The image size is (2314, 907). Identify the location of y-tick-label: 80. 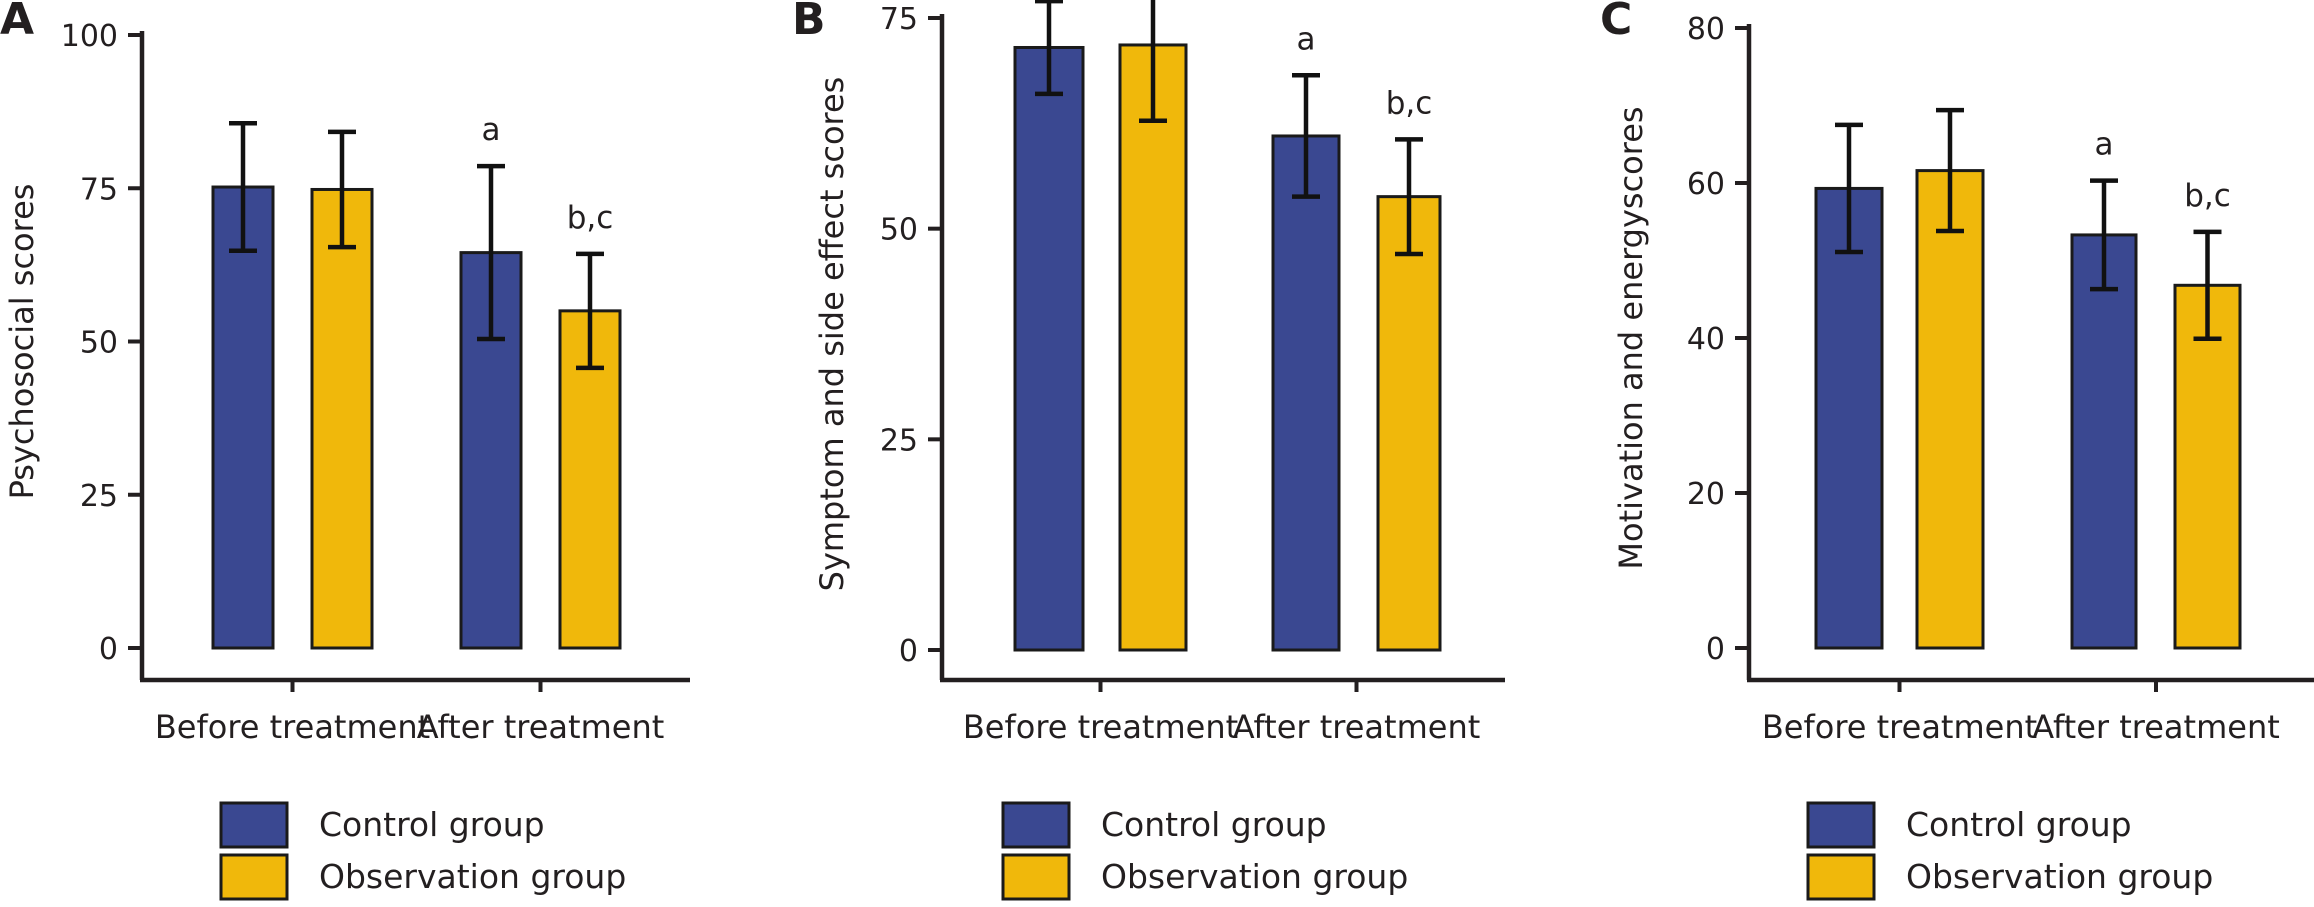
(1706, 29).